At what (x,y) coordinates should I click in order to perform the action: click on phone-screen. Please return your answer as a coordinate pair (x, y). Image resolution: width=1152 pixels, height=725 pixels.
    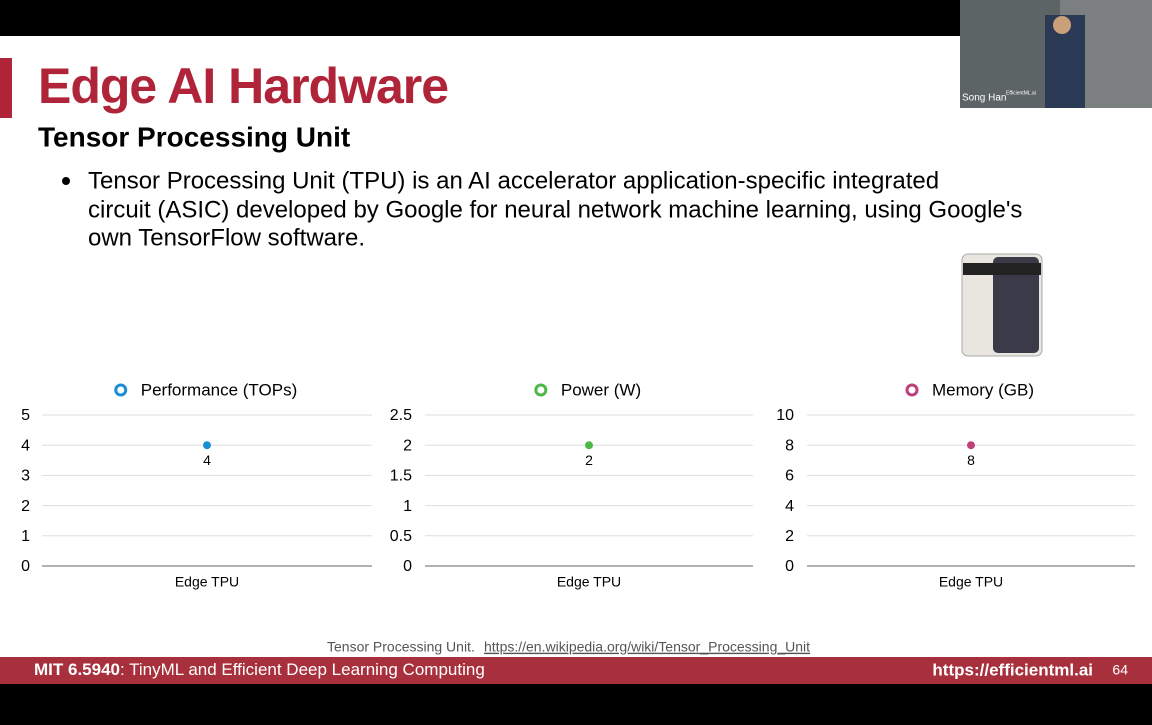
    Looking at the image, I should click on (1016, 305).